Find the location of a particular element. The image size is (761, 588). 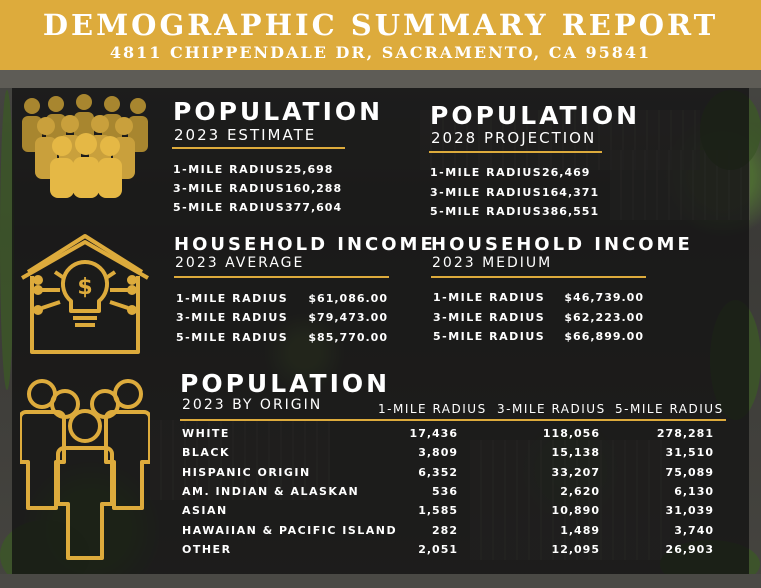

origin-row-label: HAWAIIAN & PACIFIC ISLAND is located at coordinates (290, 530).